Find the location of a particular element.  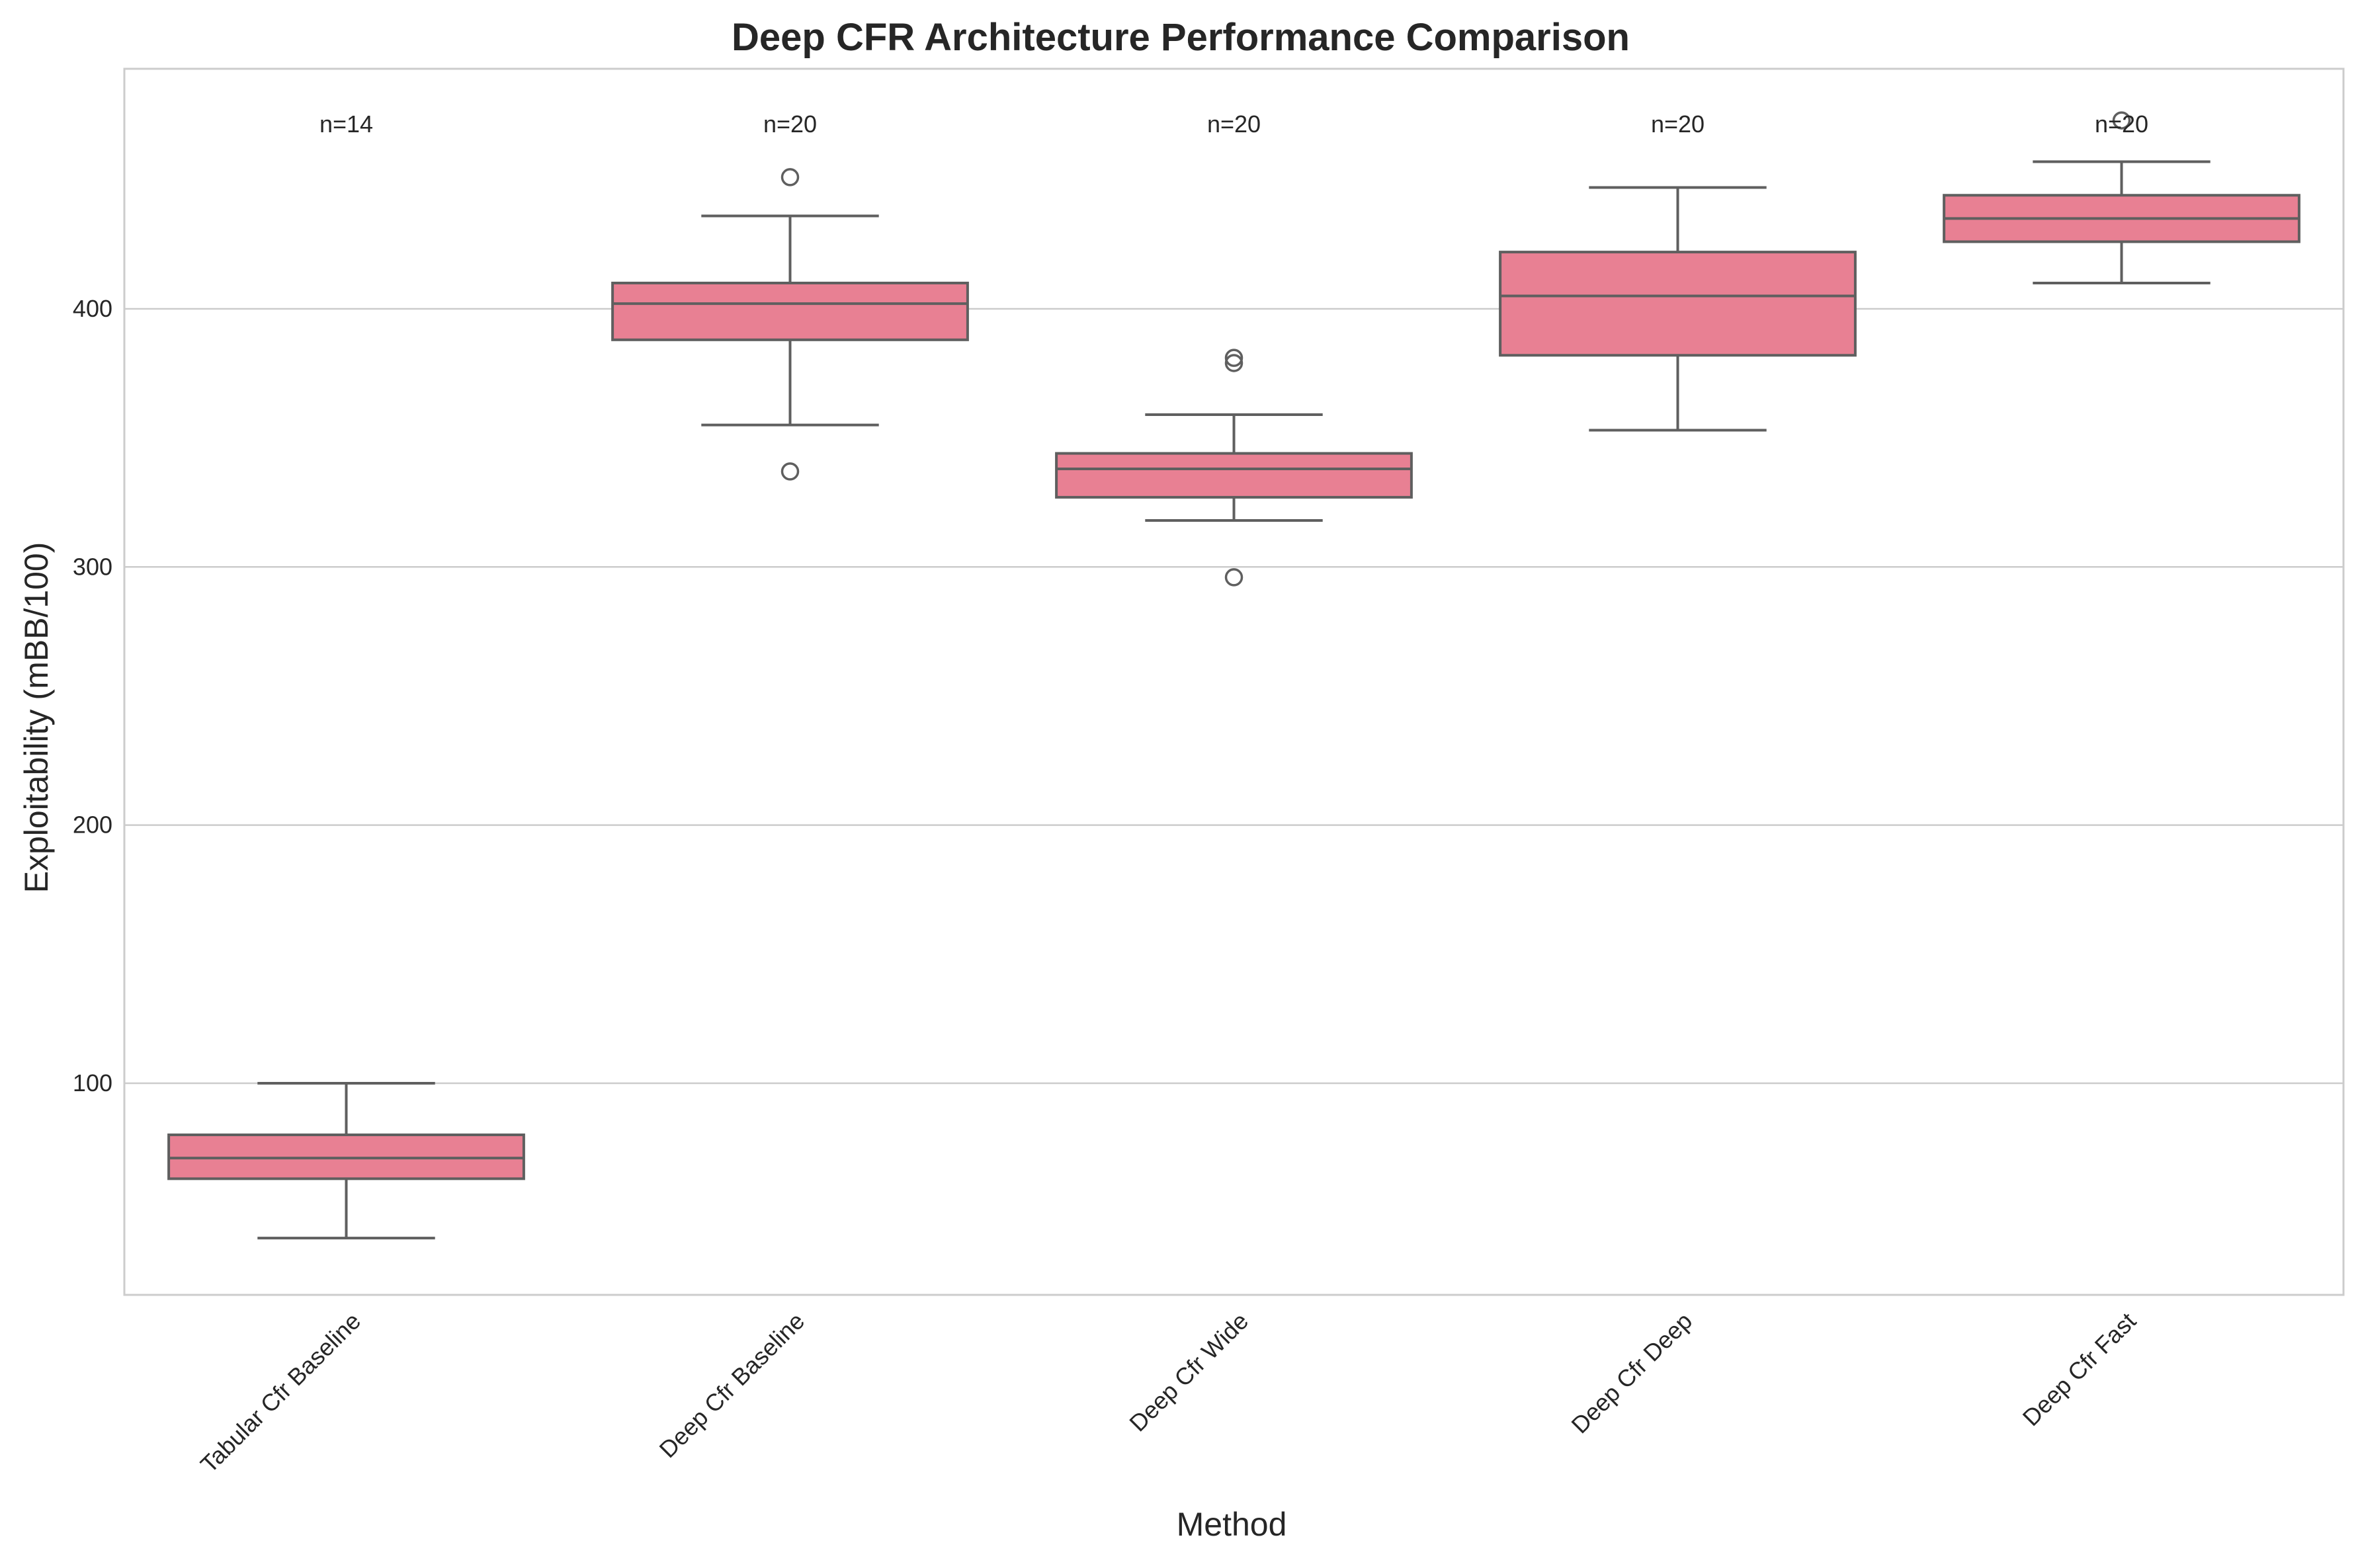

x-tick-label: Deep Cfr Fast is located at coordinates (2079, 1369).